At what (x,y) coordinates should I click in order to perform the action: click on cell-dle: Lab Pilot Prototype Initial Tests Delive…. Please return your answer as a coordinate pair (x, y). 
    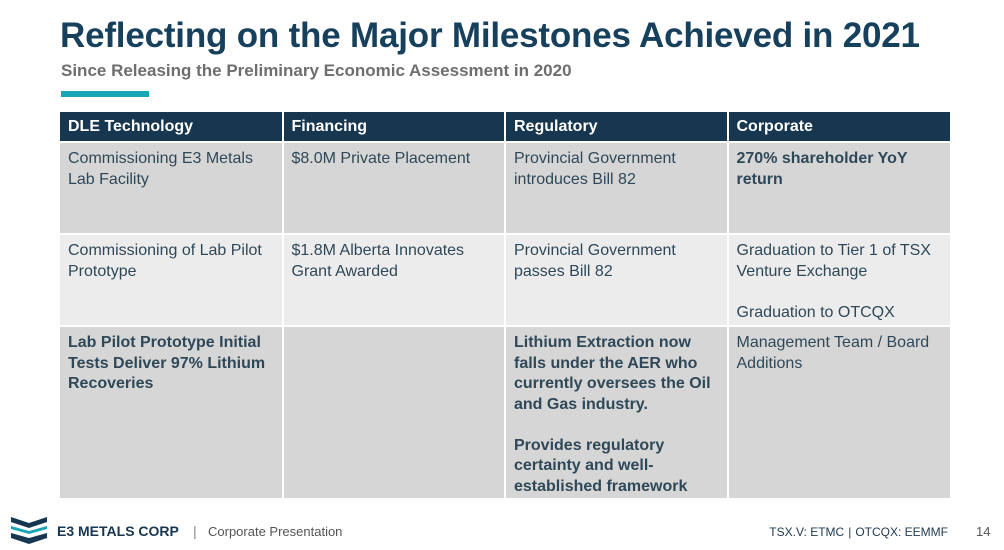
    Looking at the image, I should click on (171, 411).